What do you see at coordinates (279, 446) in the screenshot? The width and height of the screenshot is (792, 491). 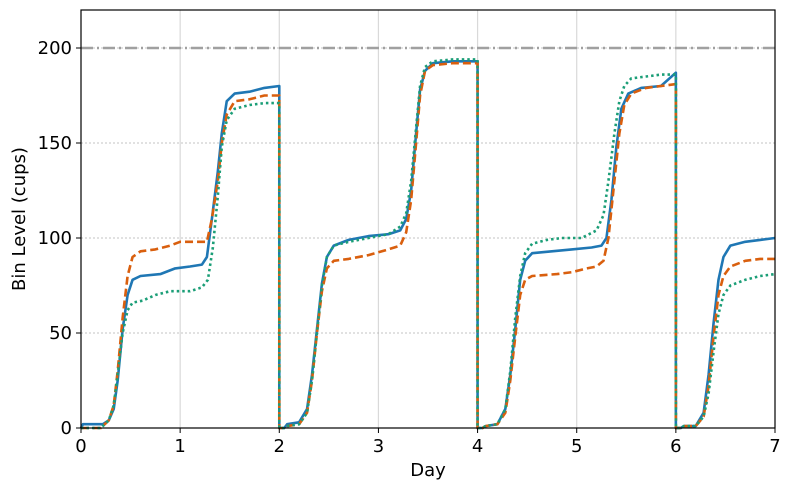 I see `x-tick-label: 2` at bounding box center [279, 446].